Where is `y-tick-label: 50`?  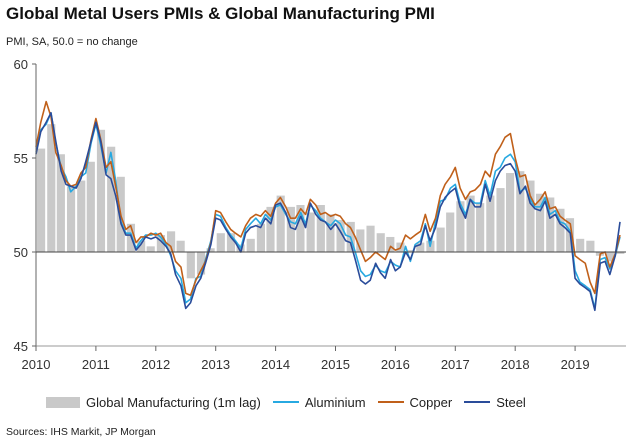
y-tick-label: 50 is located at coordinates (21, 252).